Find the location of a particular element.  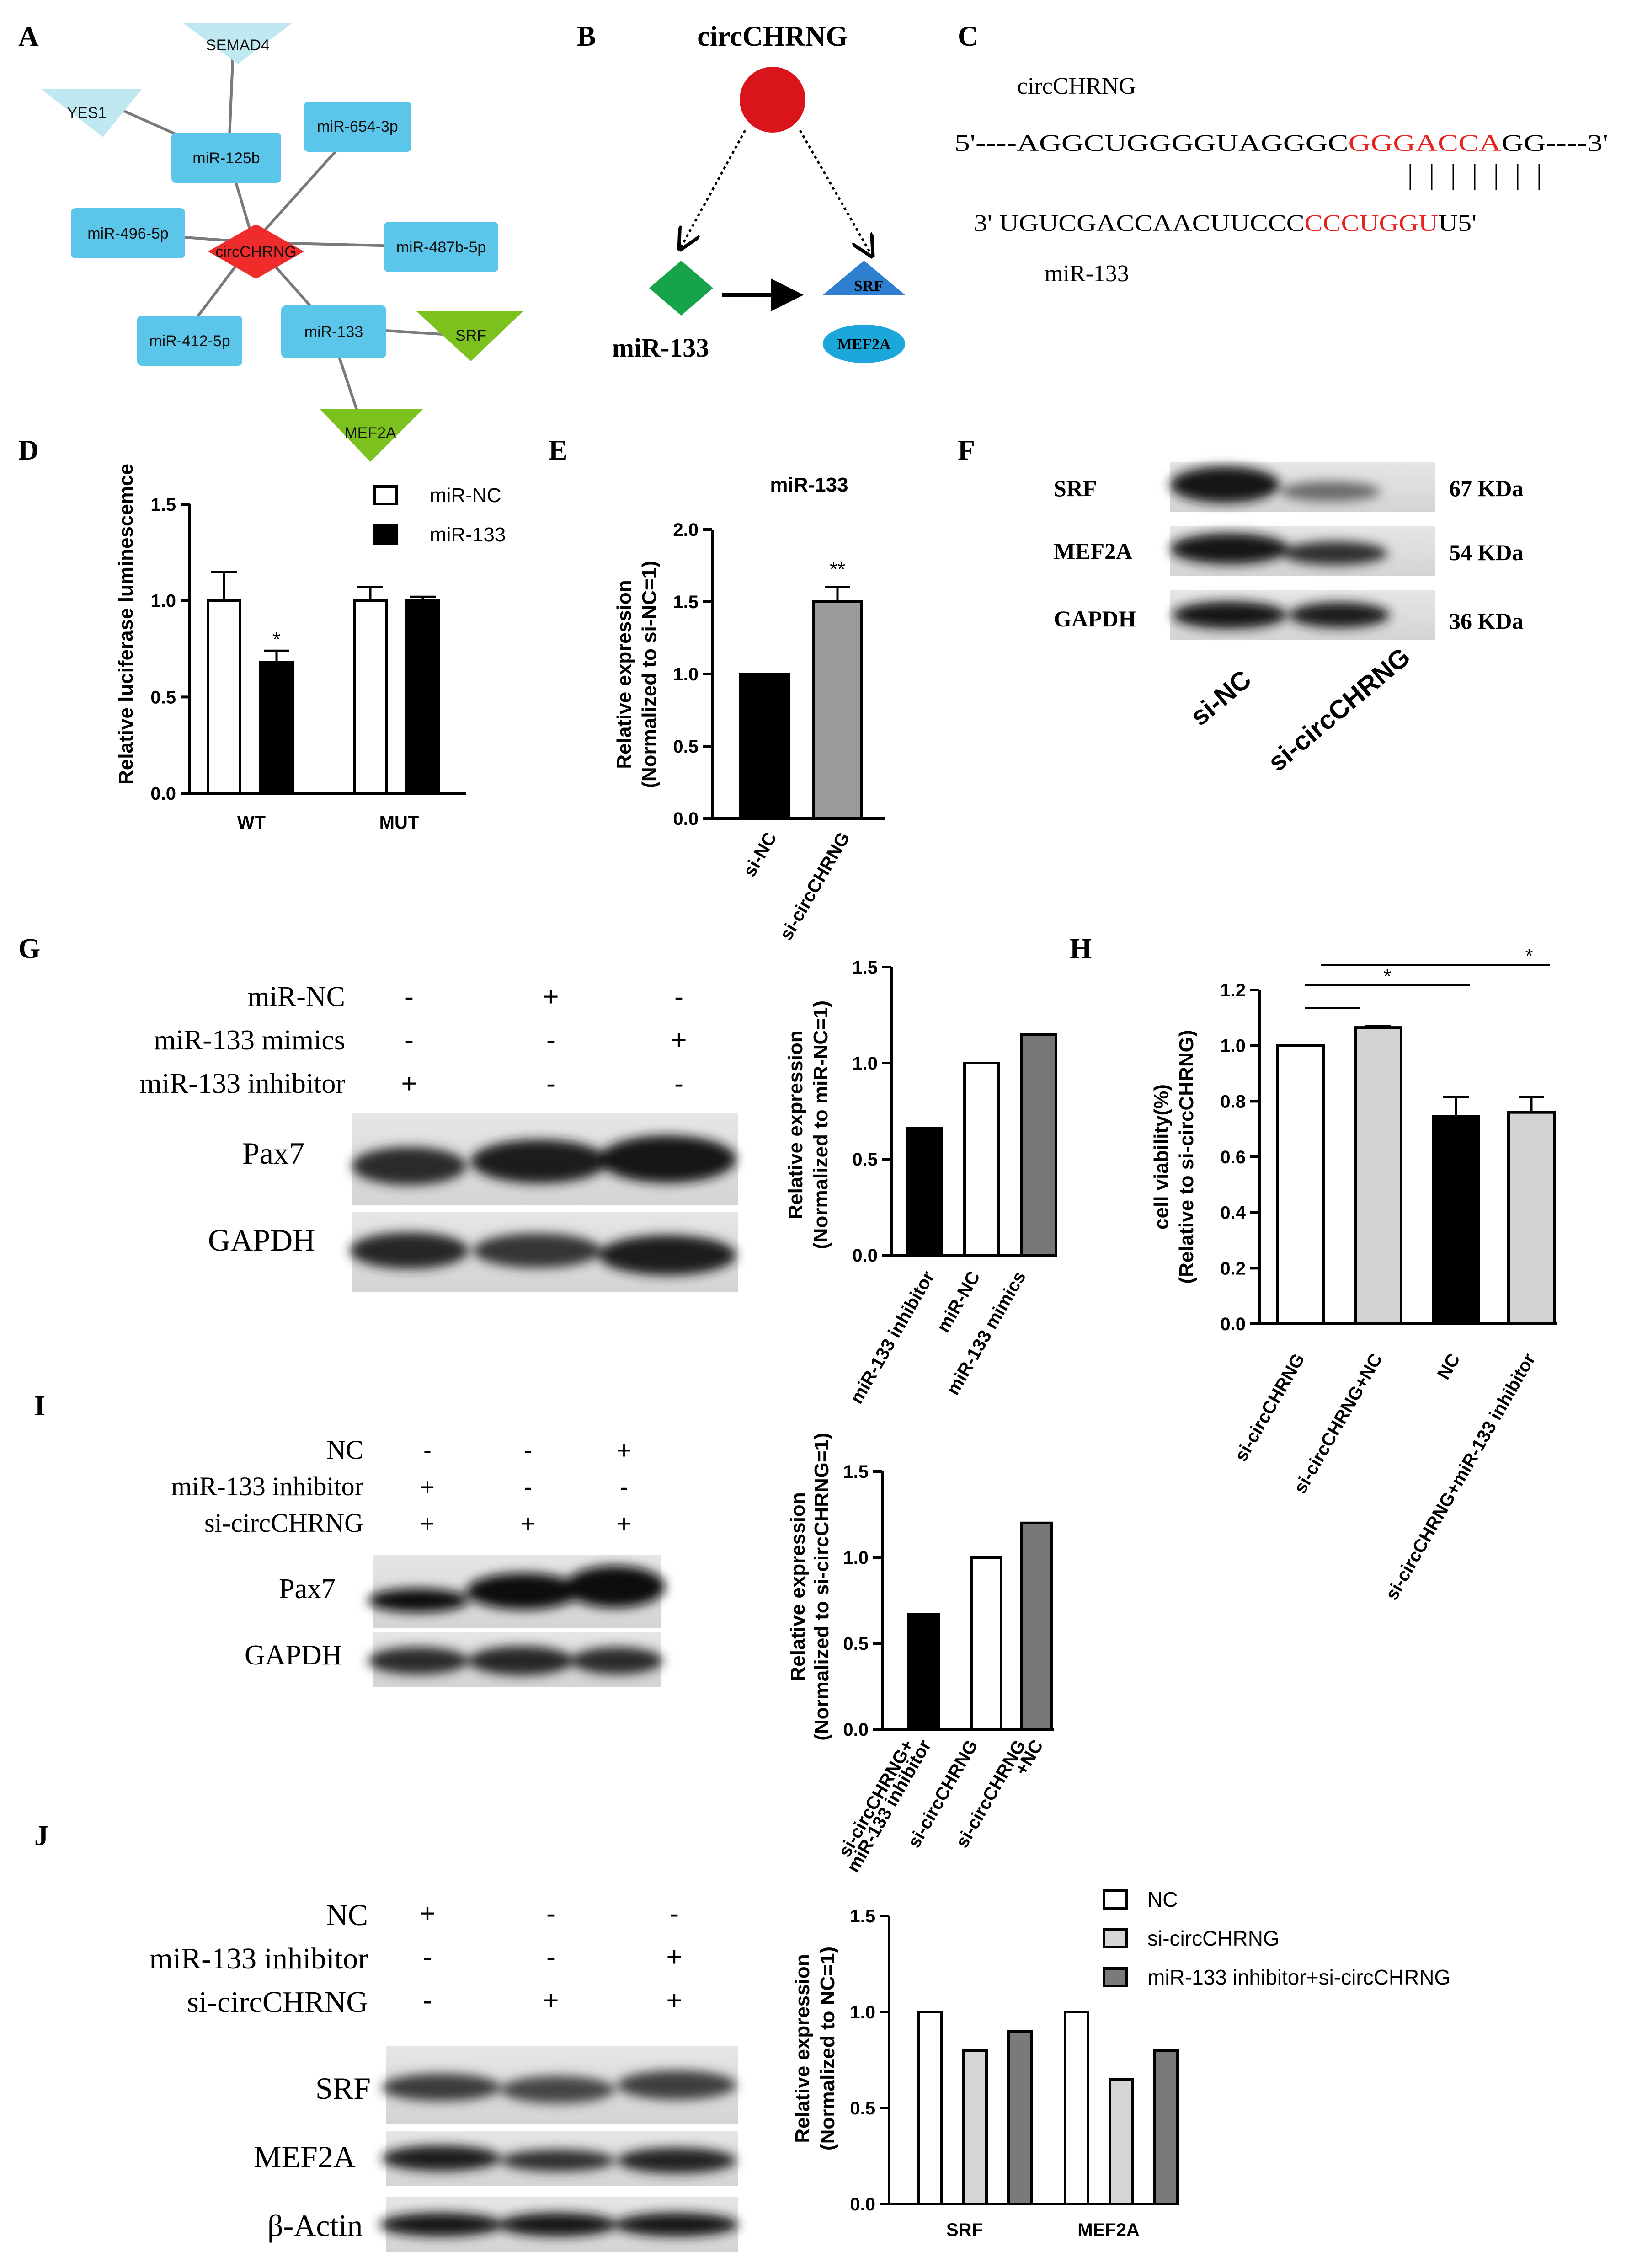

protein-label: GAPDH is located at coordinates (1095, 618).